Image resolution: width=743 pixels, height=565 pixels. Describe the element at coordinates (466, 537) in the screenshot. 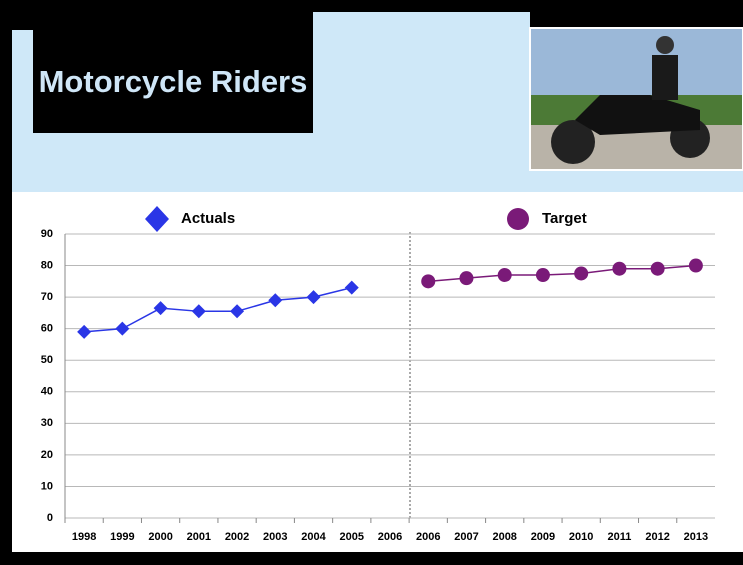

I see `x-tick-label: 2007` at that location.